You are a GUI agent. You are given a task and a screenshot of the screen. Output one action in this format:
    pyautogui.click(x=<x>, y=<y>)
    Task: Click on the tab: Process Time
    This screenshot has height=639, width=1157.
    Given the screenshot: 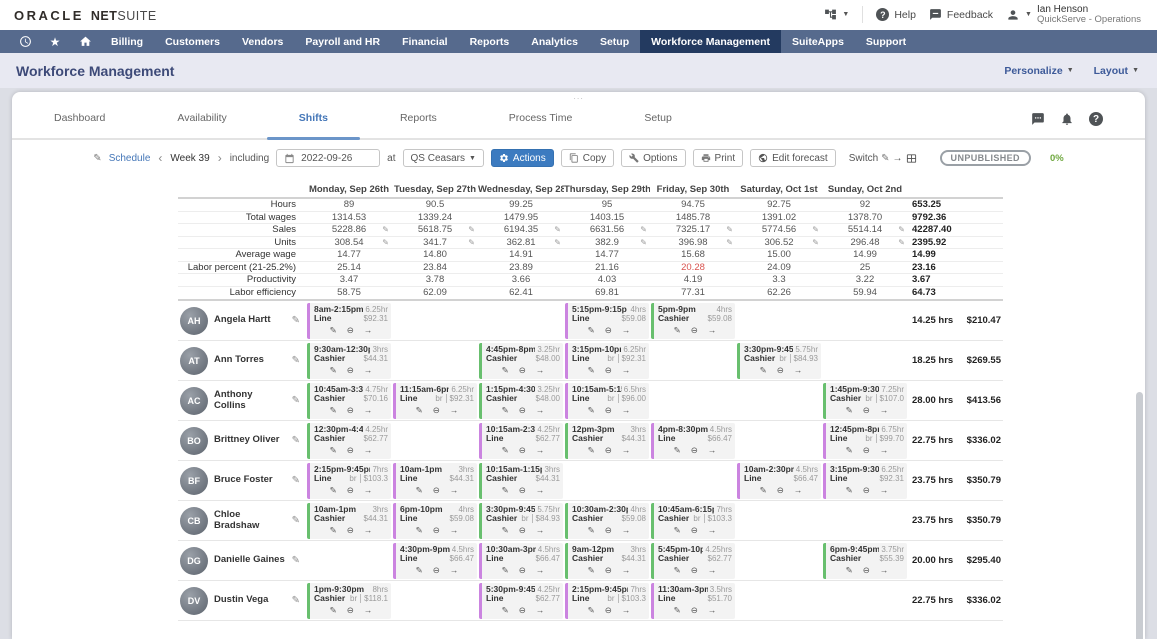 What is the action you would take?
    pyautogui.click(x=541, y=125)
    